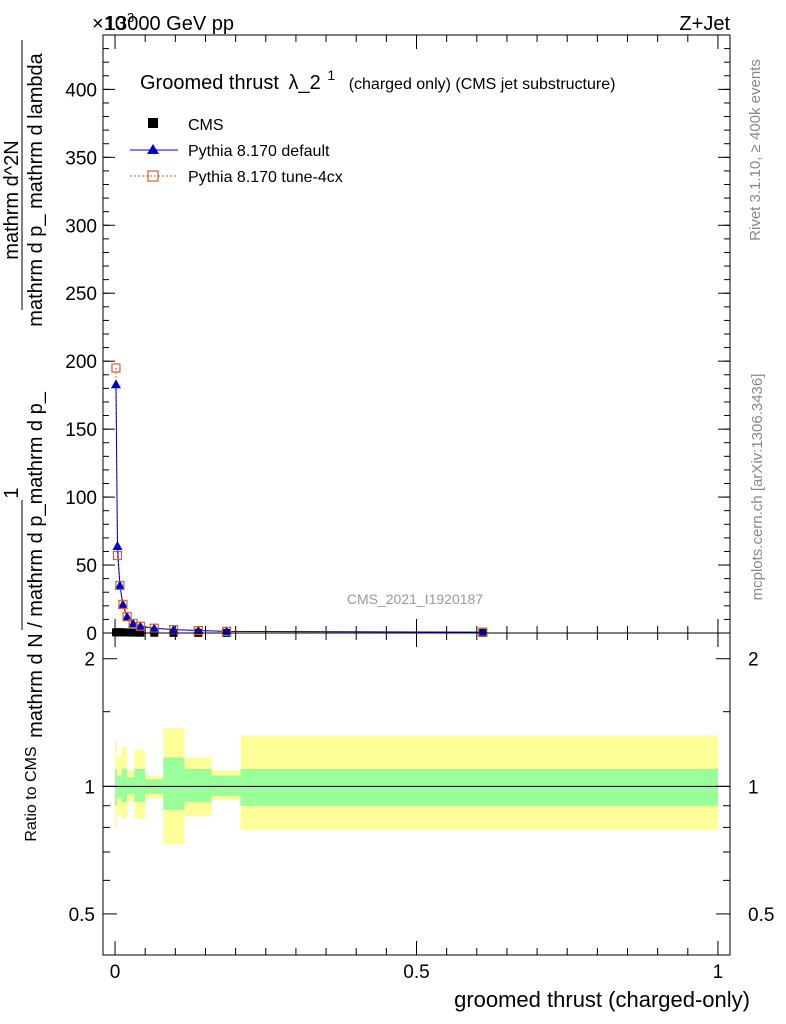 The height and width of the screenshot is (1024, 786). Describe the element at coordinates (753, 787) in the screenshot. I see `ratio-ytick-label-right: 1` at that location.